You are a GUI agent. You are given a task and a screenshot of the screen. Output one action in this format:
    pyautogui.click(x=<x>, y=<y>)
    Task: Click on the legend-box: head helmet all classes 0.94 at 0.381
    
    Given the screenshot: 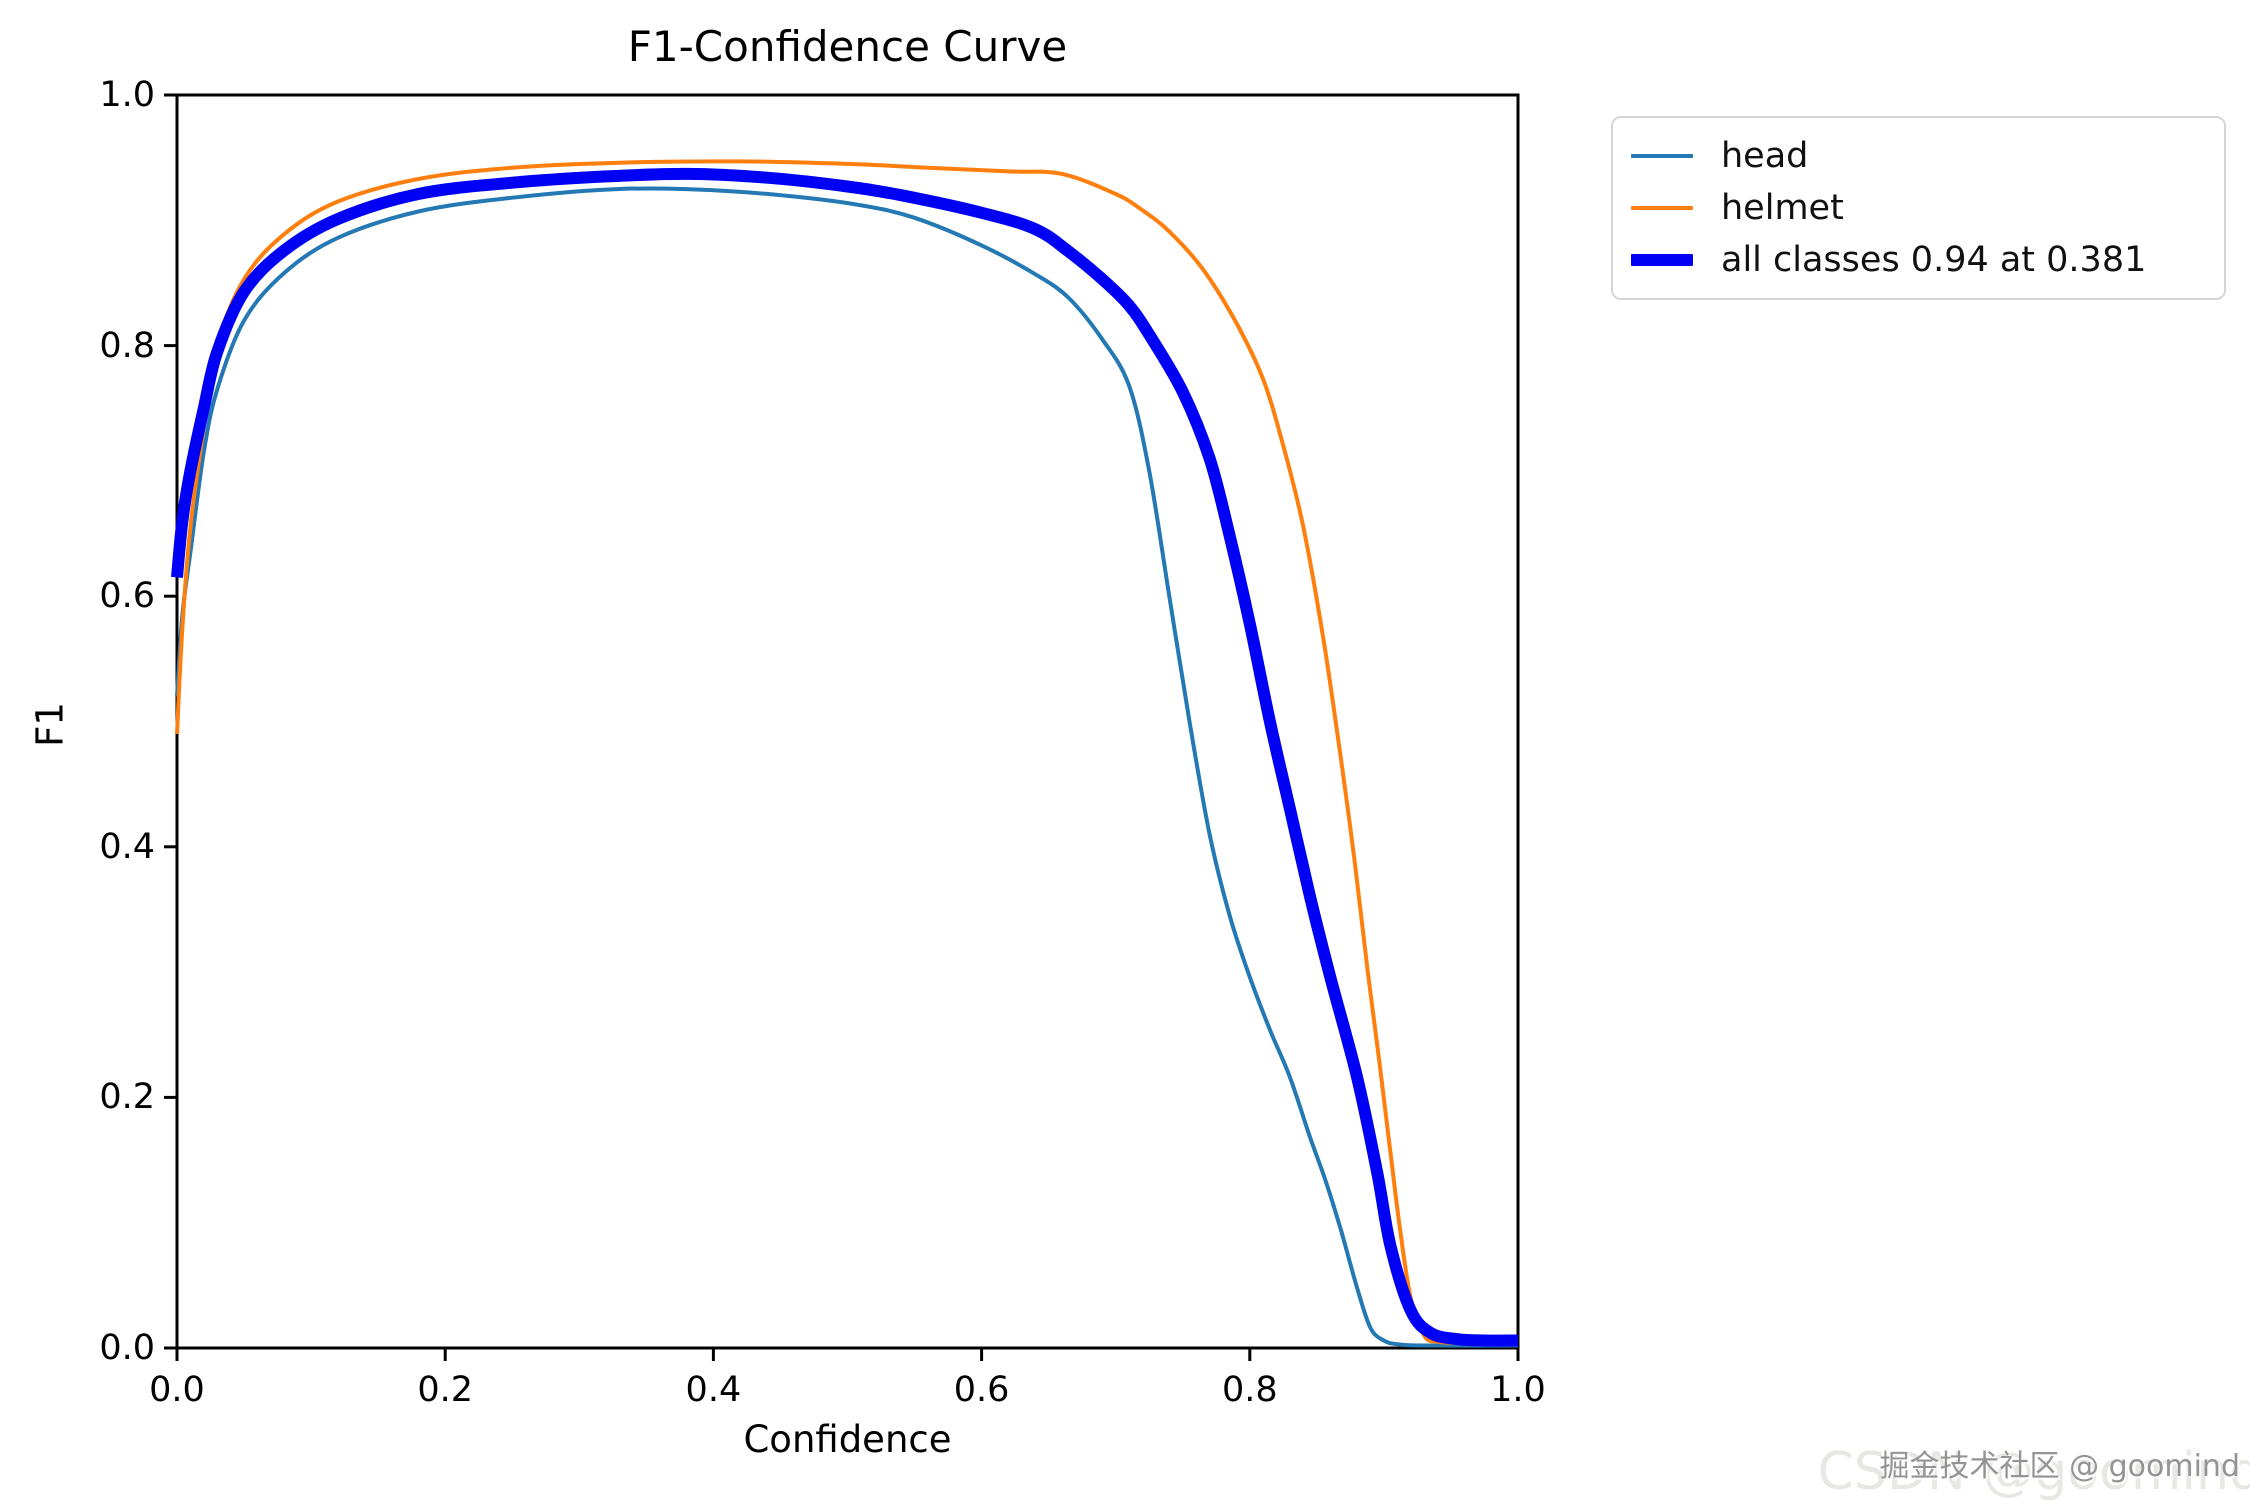 What is the action you would take?
    pyautogui.click(x=1918, y=208)
    